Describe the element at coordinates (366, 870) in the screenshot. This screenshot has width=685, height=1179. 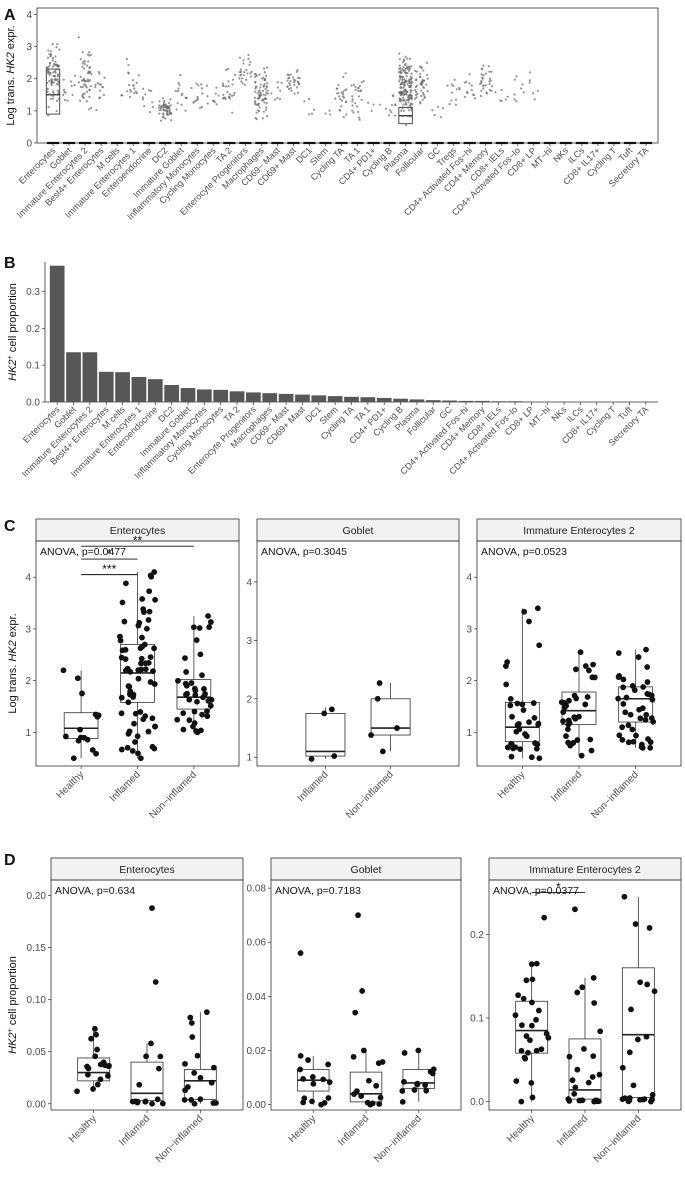
I see `facet-title: Goblet` at that location.